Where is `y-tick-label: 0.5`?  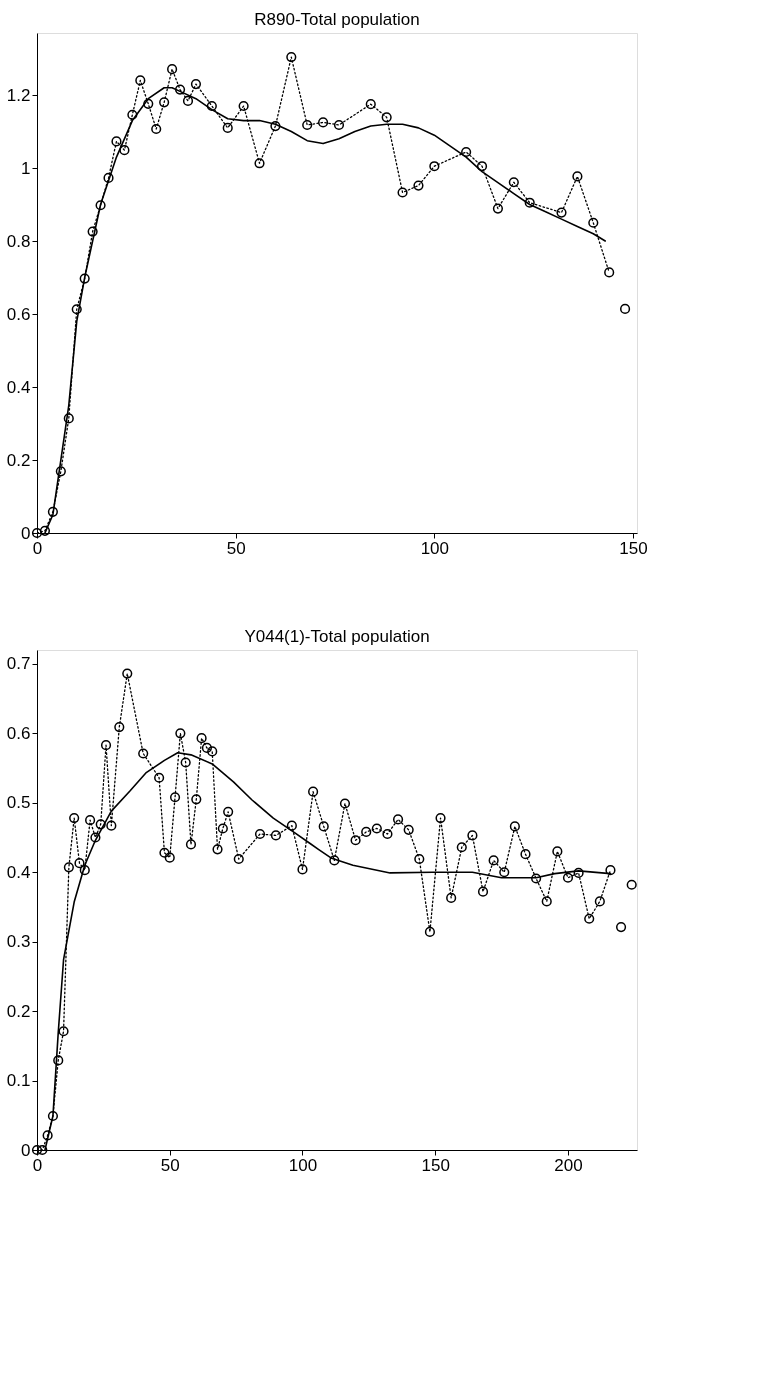
y-tick-label: 0.5 is located at coordinates (18, 803).